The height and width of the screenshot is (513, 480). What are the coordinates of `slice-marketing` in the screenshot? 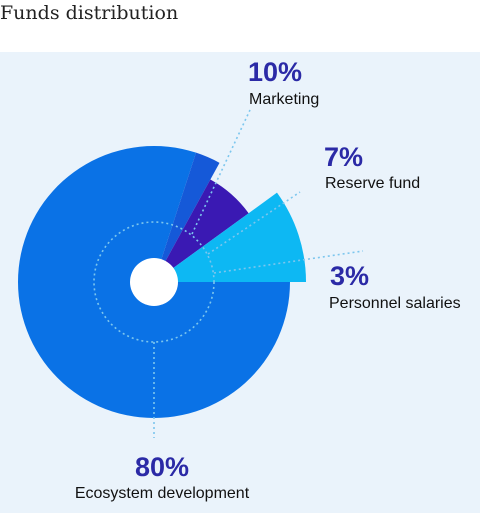 It's located at (230, 237).